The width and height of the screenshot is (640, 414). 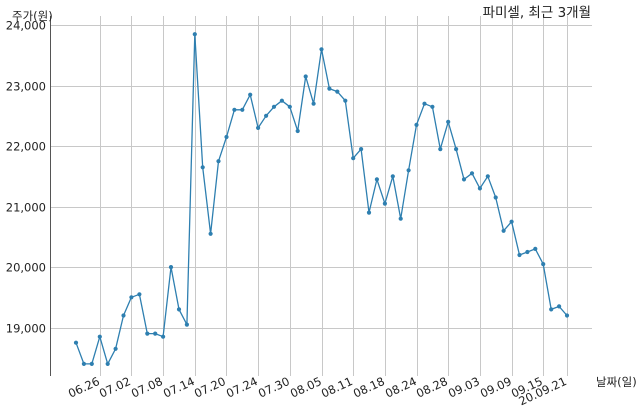 I want to click on y-tick-labels: 19,000 20,000 21,000 22,000 23,000 24,000, so click(x=26, y=177).